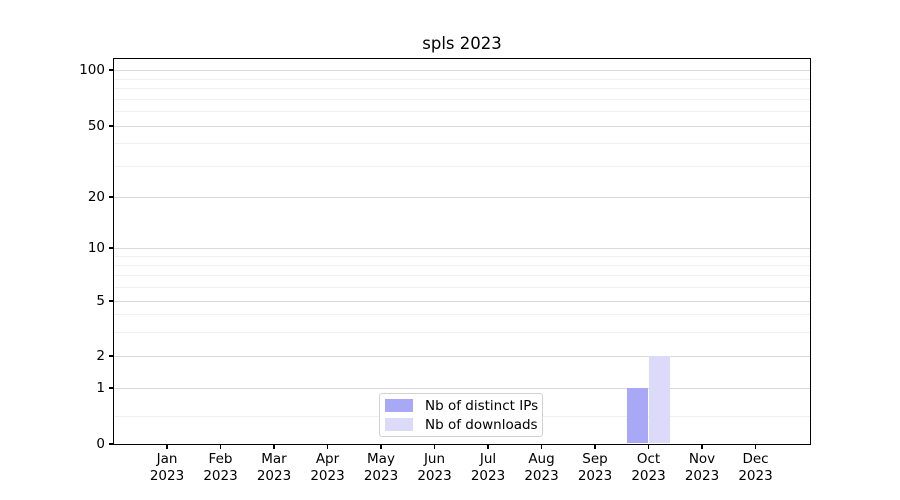 The width and height of the screenshot is (900, 500). Describe the element at coordinates (595, 459) in the screenshot. I see `x-tick-month: Sep` at that location.